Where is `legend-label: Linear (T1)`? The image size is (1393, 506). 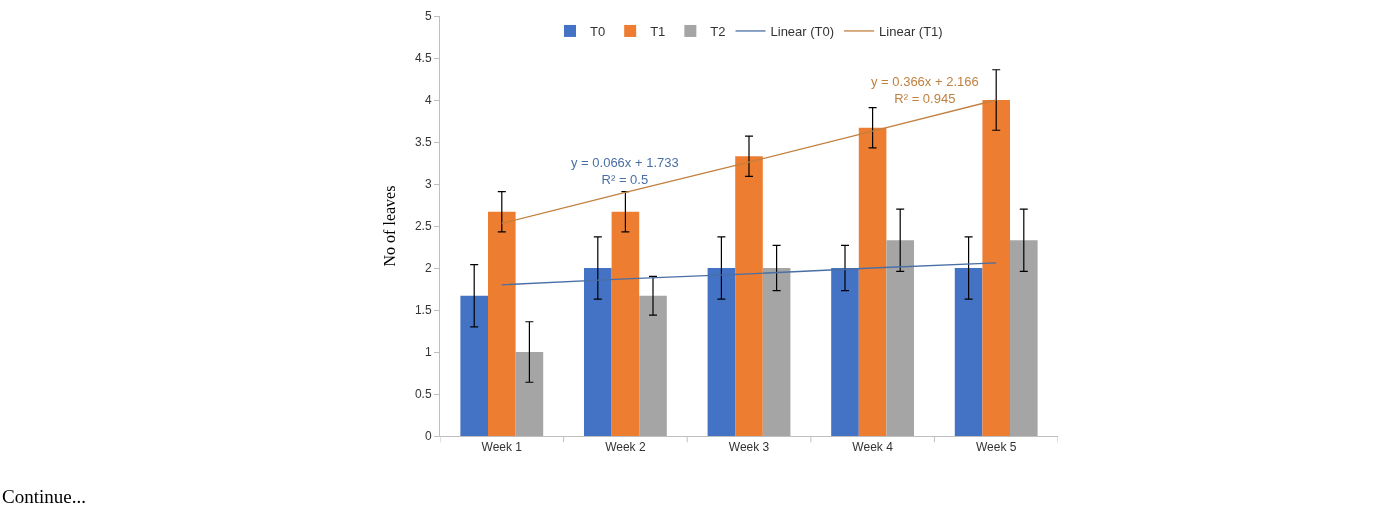 legend-label: Linear (T1) is located at coordinates (911, 32).